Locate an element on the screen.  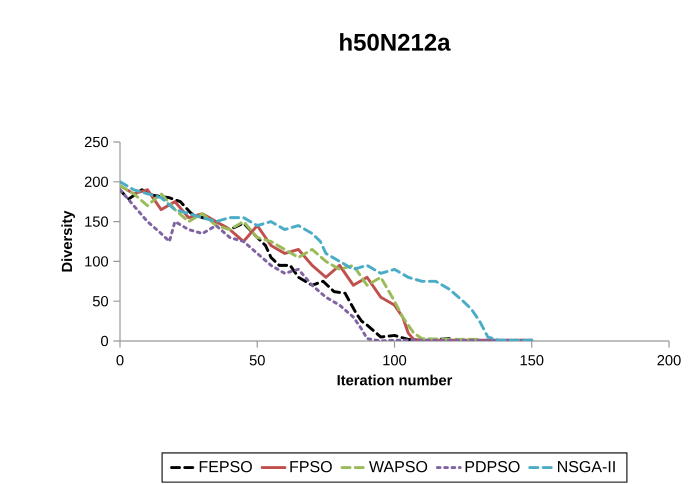
x-tick-label: 200 is located at coordinates (669, 360).